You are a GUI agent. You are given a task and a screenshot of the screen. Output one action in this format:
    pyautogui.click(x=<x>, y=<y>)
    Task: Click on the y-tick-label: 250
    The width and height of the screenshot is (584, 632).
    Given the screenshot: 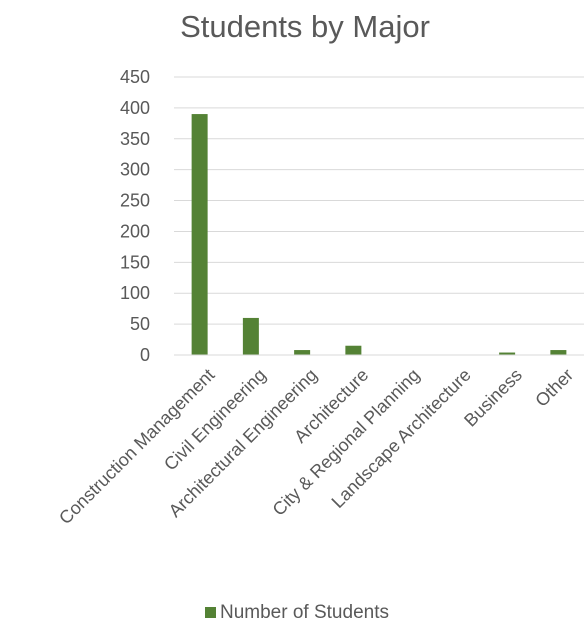 What is the action you would take?
    pyautogui.click(x=135, y=201)
    